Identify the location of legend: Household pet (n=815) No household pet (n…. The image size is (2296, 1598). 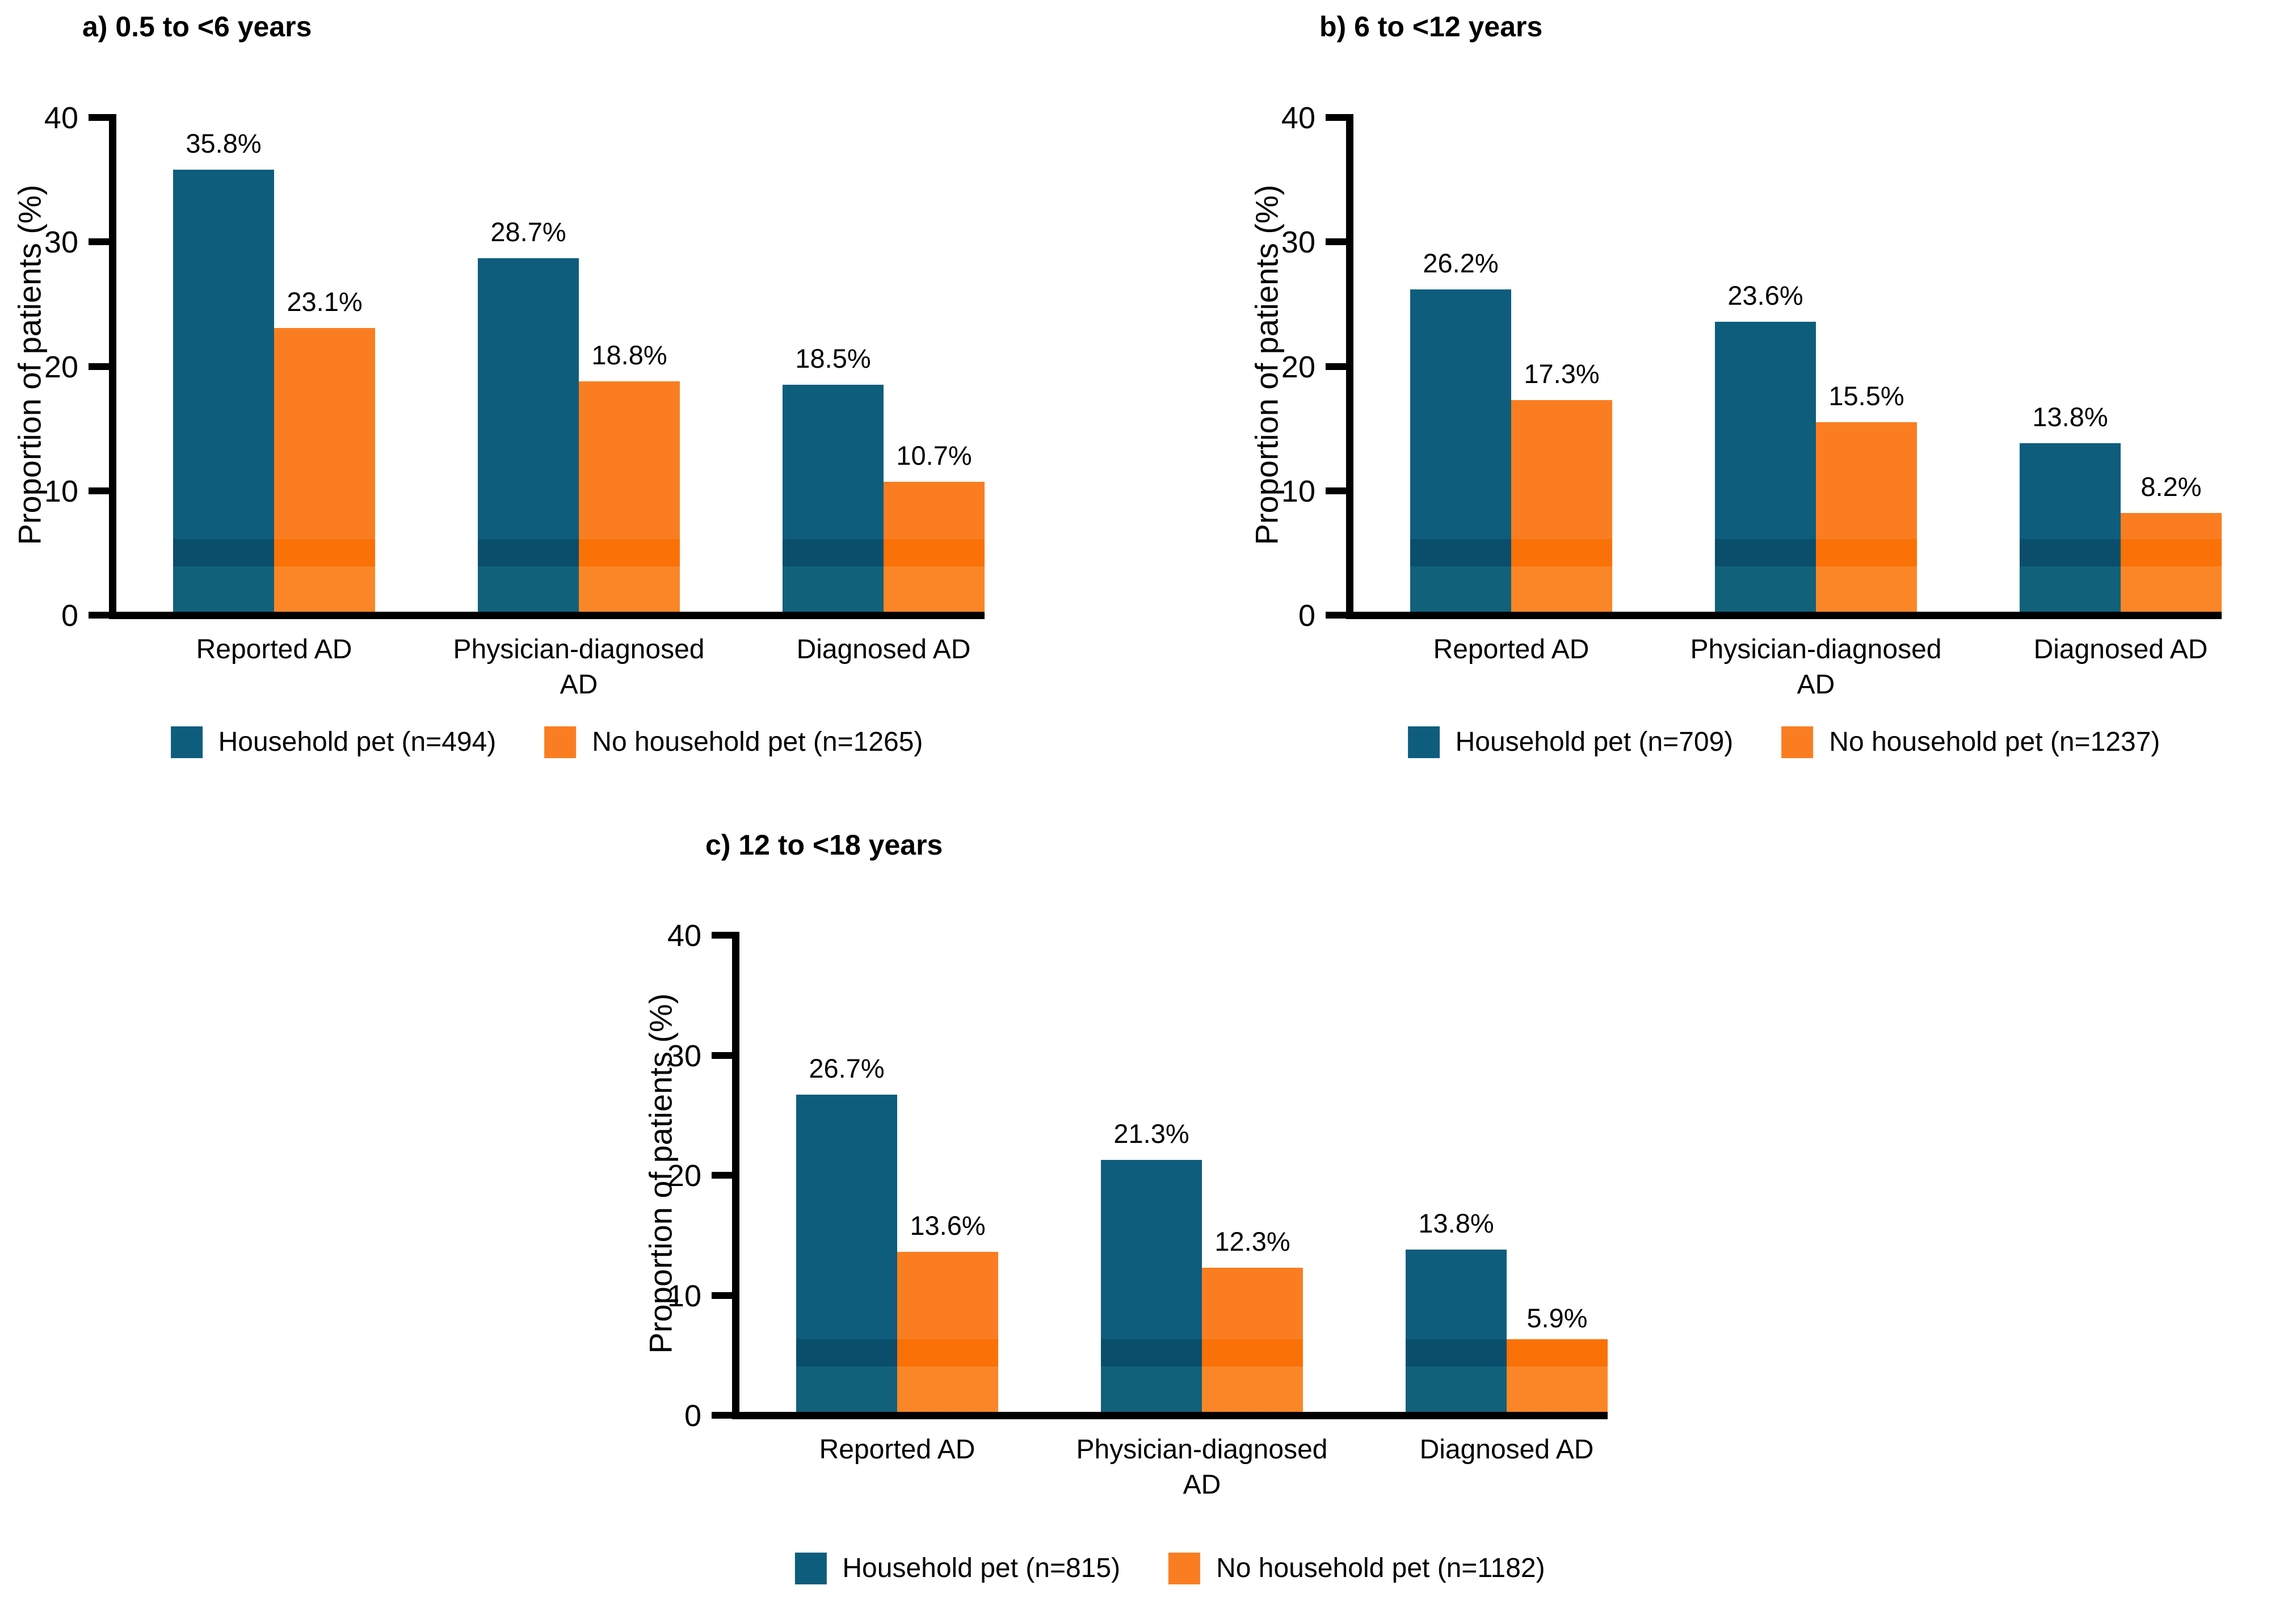
(1169, 1569).